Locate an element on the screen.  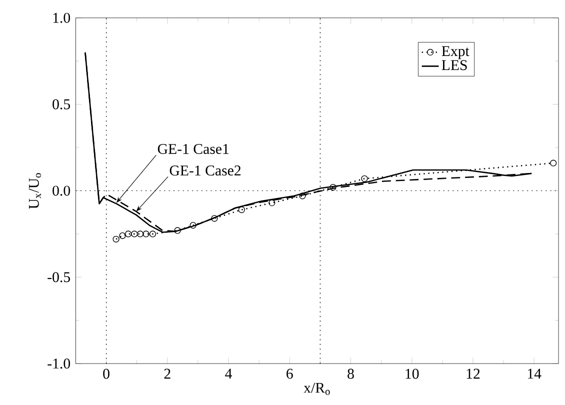
x-axis-title: x/R$_{o}$ is located at coordinates (317, 388).